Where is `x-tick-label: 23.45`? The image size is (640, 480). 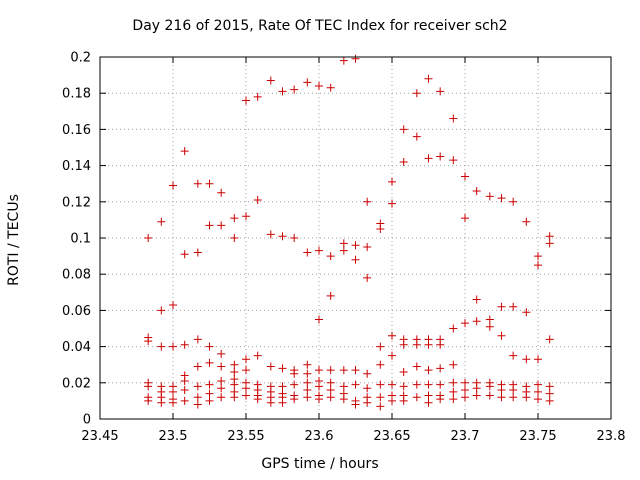 x-tick-label: 23.45 is located at coordinates (99, 436).